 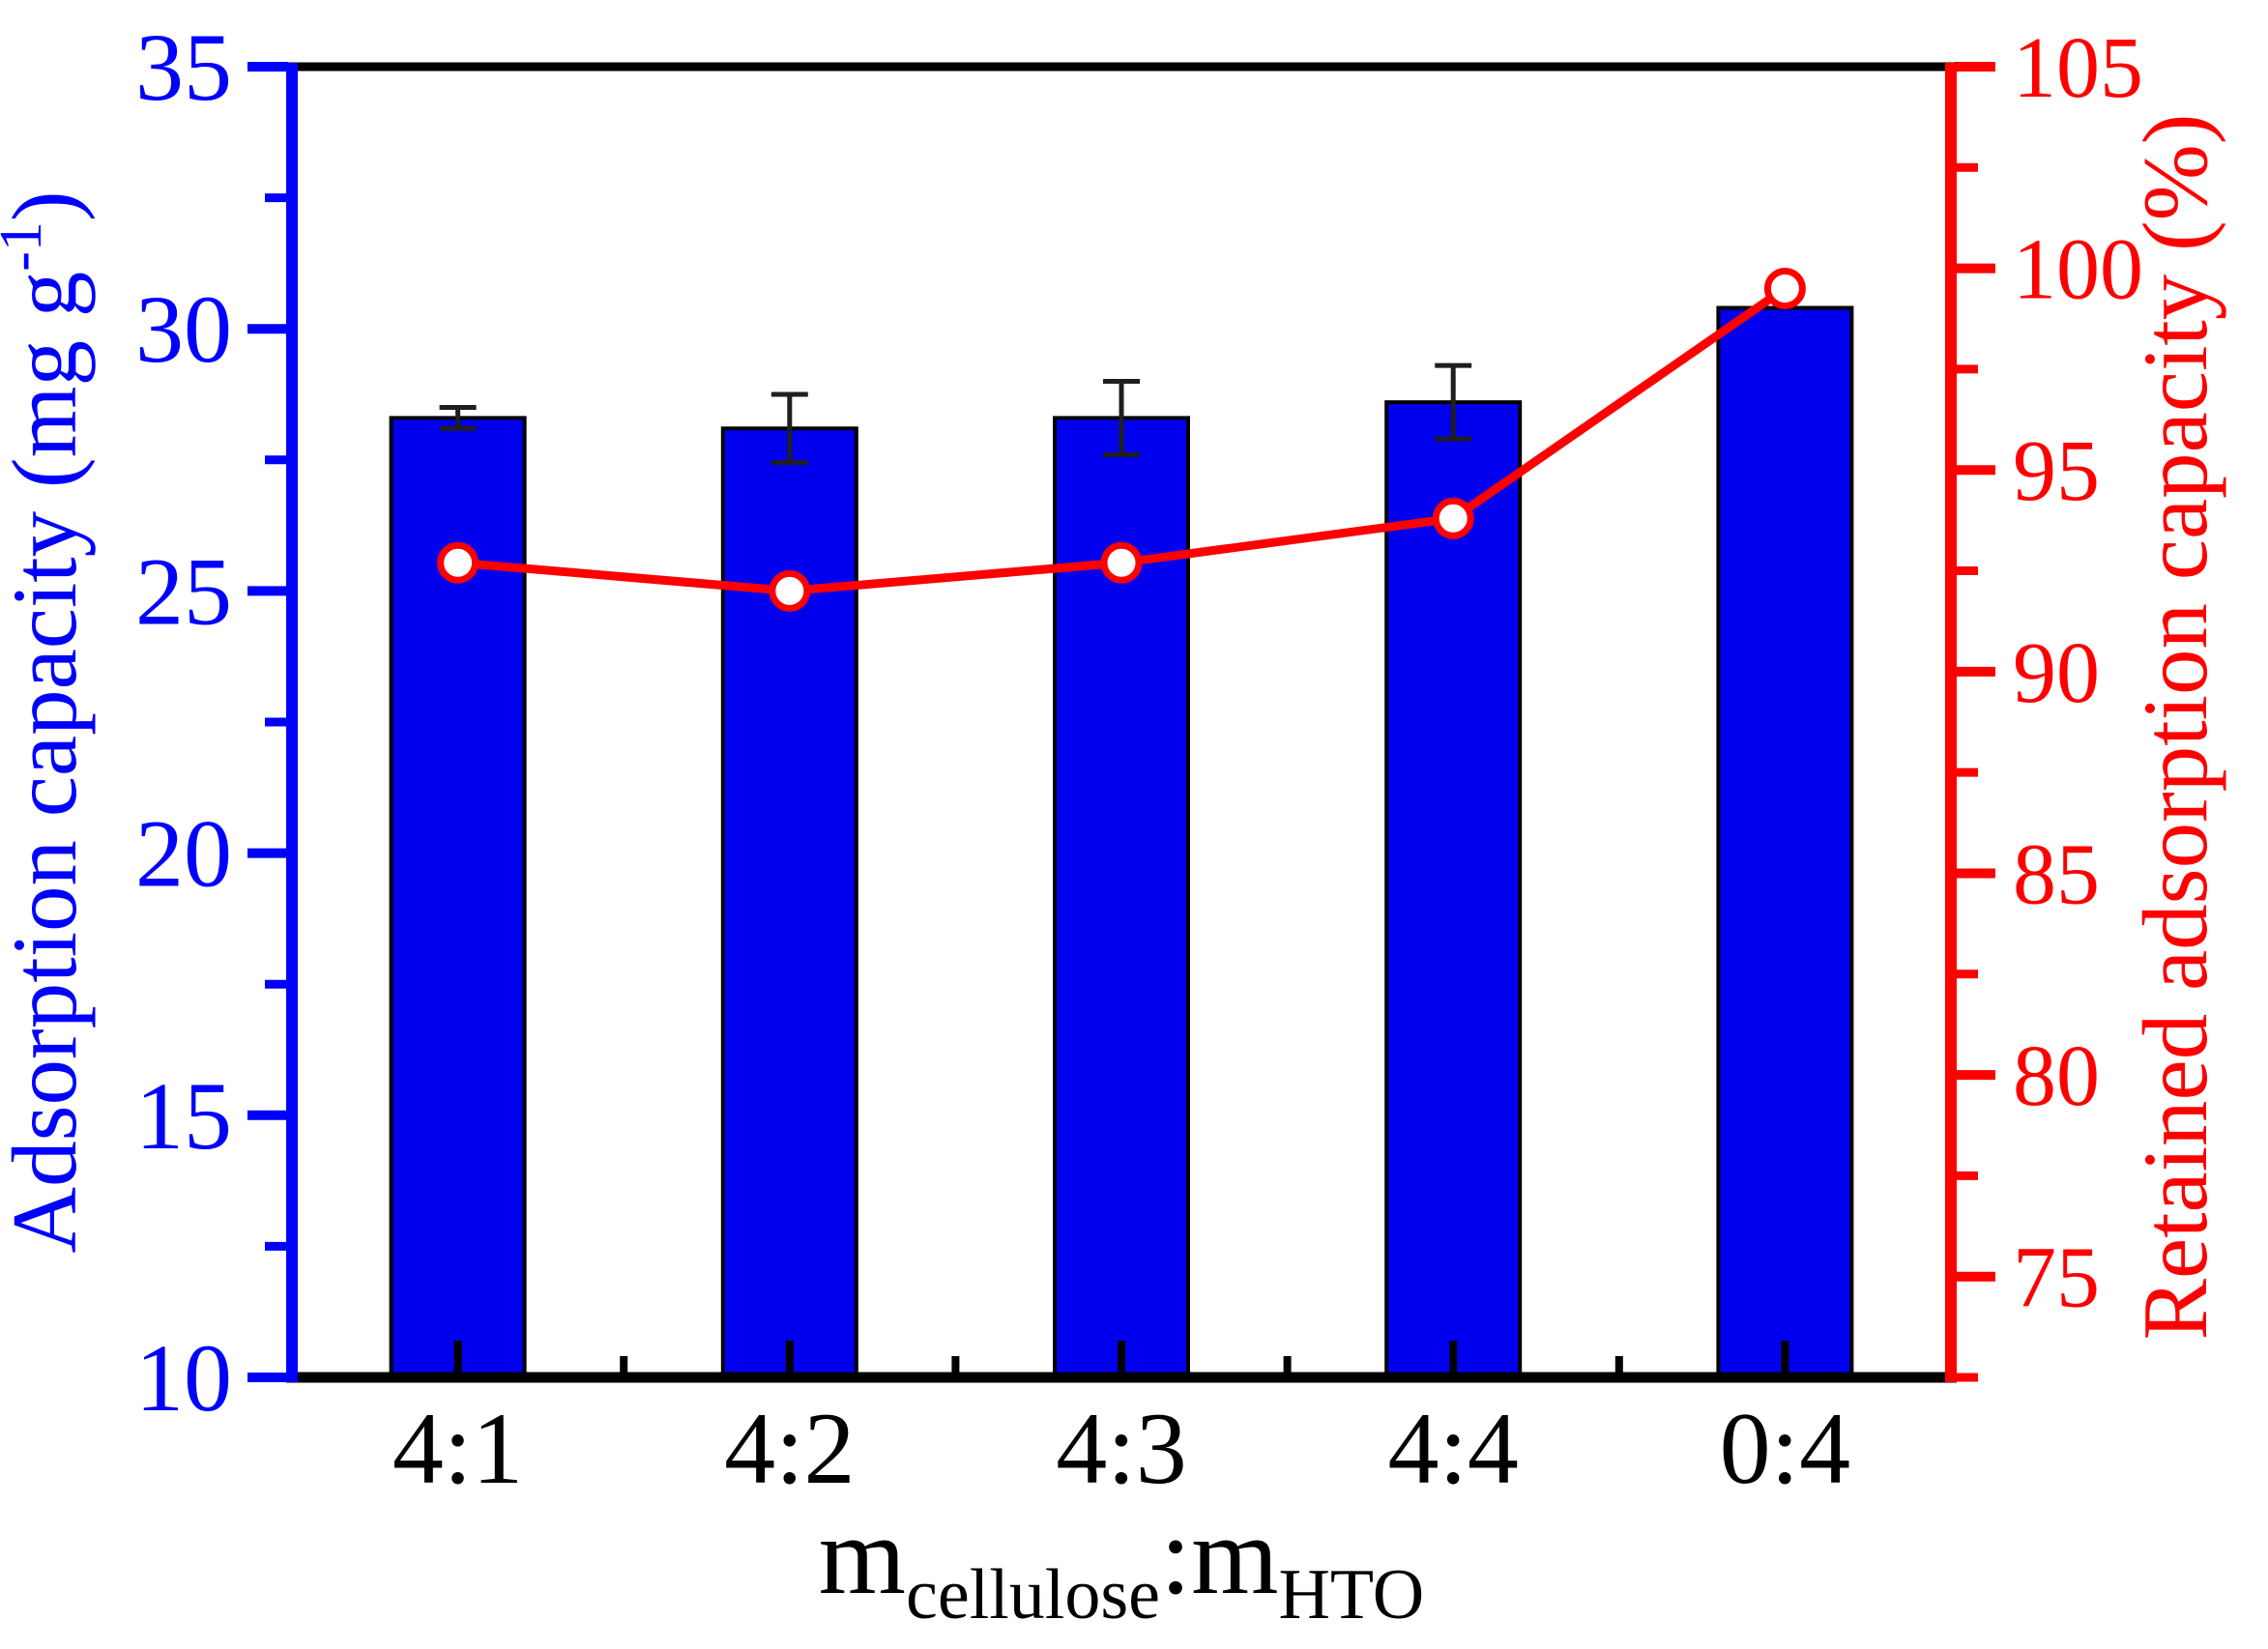 What do you see at coordinates (2175, 728) in the screenshot?
I see `right-axis-title: Retained adsorption capacity (%)` at bounding box center [2175, 728].